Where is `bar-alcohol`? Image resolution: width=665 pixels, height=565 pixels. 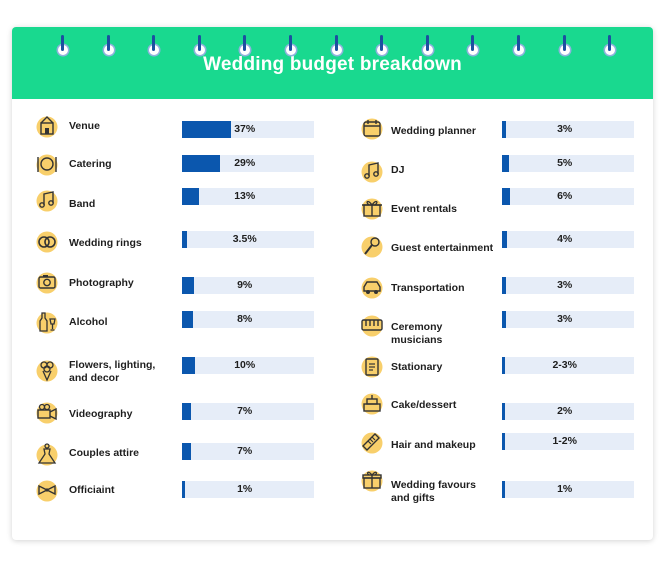 bar-alcohol is located at coordinates (187, 319).